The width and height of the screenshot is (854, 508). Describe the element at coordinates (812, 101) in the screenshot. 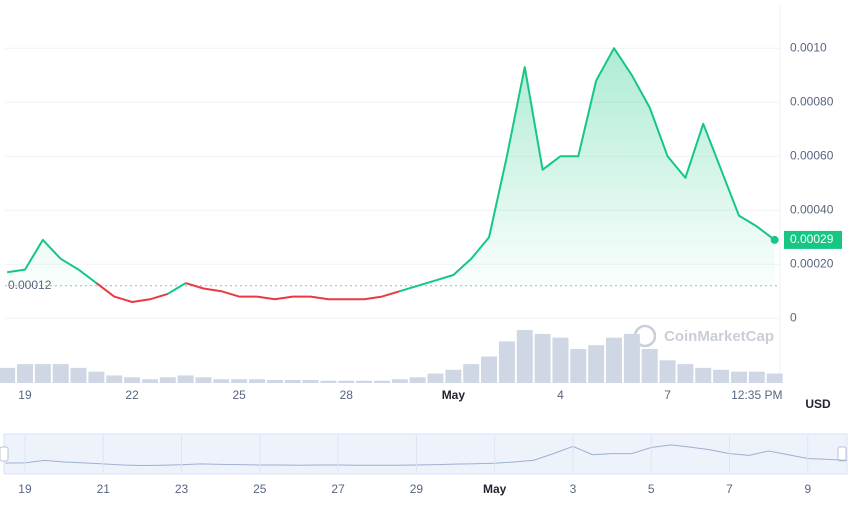

I see `y-tick-label: 0.00080` at that location.